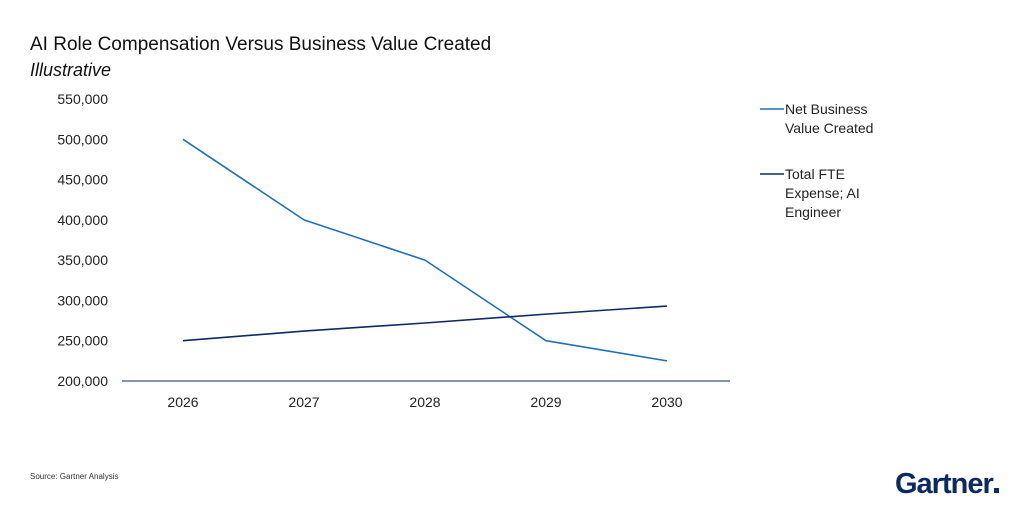 This screenshot has width=1035, height=516. Describe the element at coordinates (82, 341) in the screenshot. I see `y-tick-label: 250,000` at that location.